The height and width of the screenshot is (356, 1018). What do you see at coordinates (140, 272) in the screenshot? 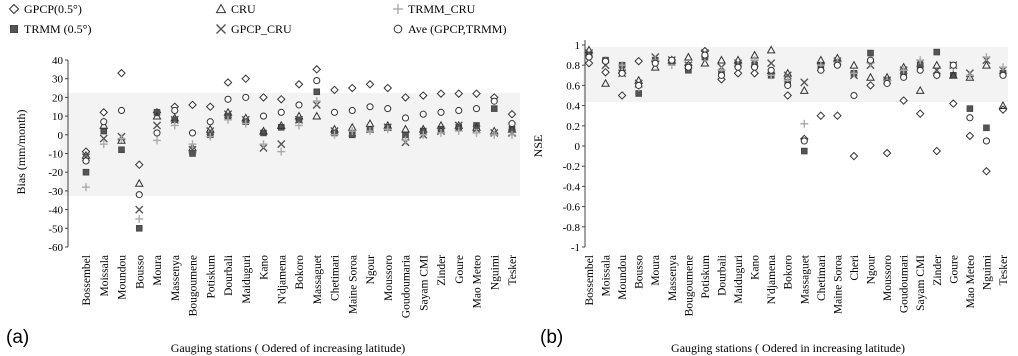
I see `station-label: Bousso` at bounding box center [140, 272].